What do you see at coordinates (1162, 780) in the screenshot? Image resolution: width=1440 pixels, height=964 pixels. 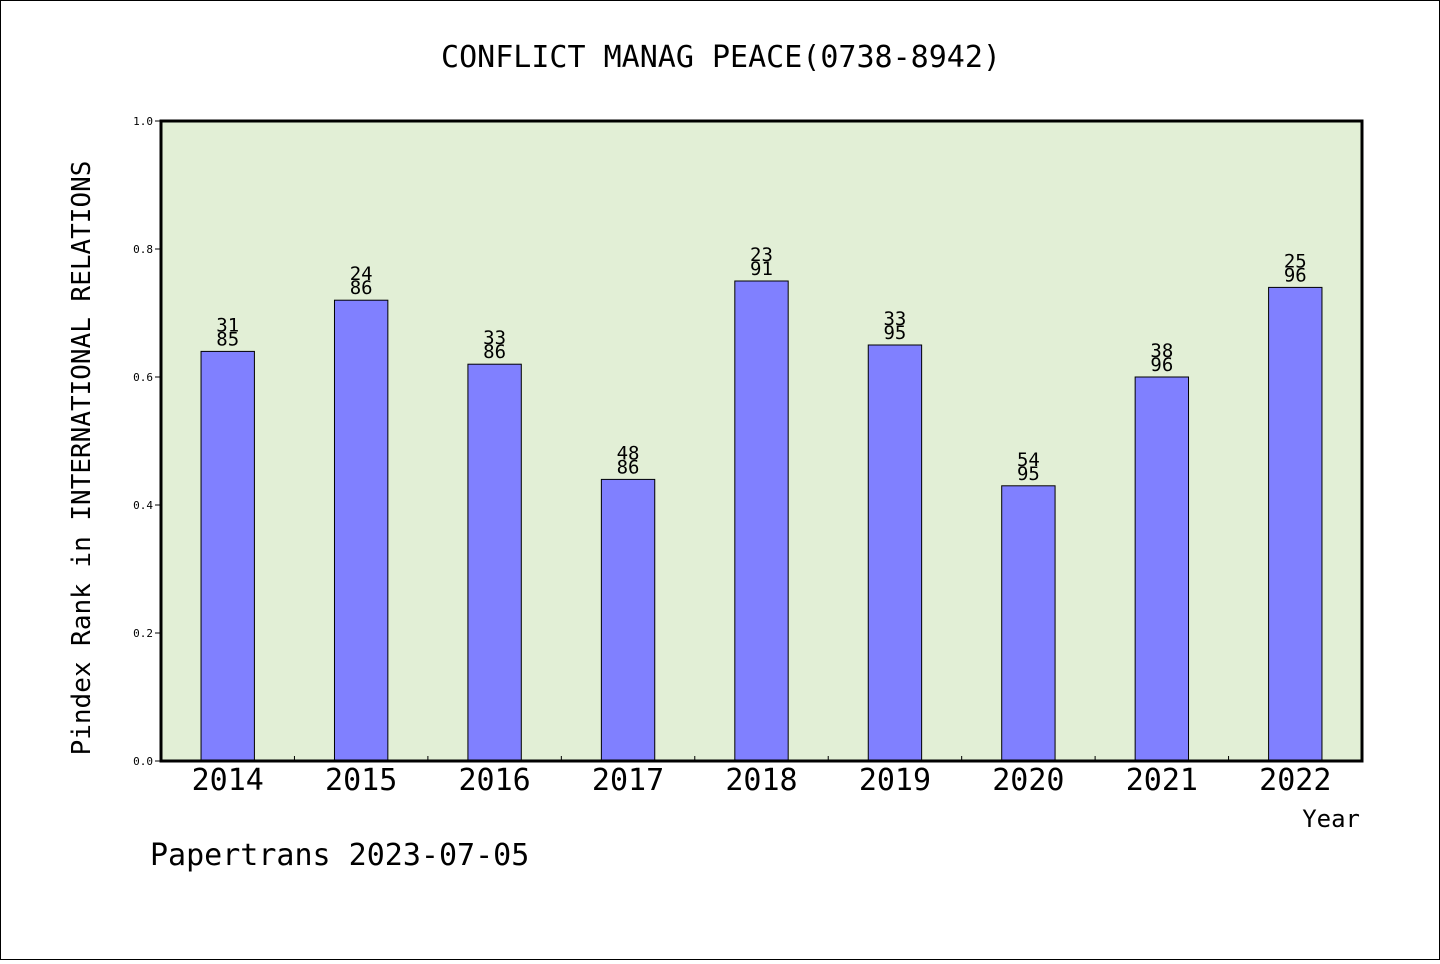 I see `x-tick-label: 2021` at bounding box center [1162, 780].